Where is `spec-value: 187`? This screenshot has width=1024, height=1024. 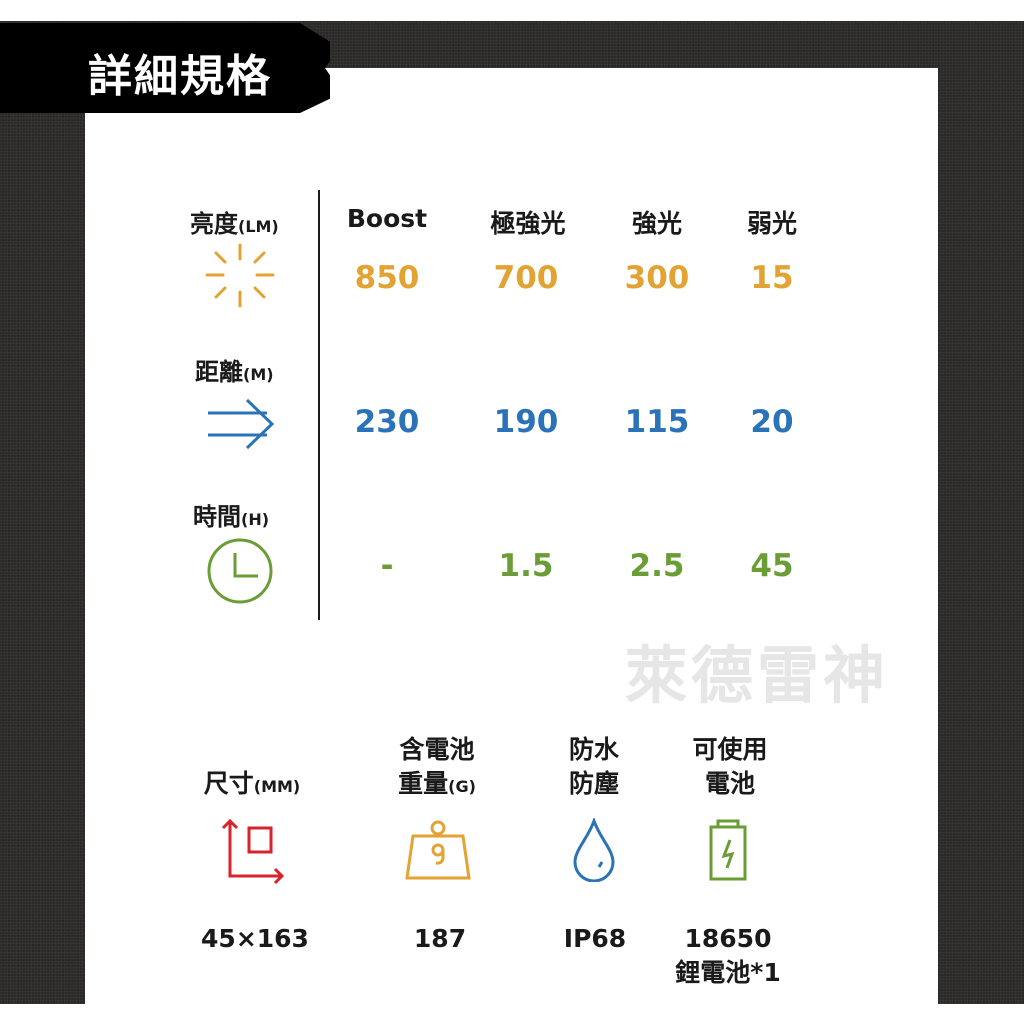 spec-value: 187 is located at coordinates (440, 938).